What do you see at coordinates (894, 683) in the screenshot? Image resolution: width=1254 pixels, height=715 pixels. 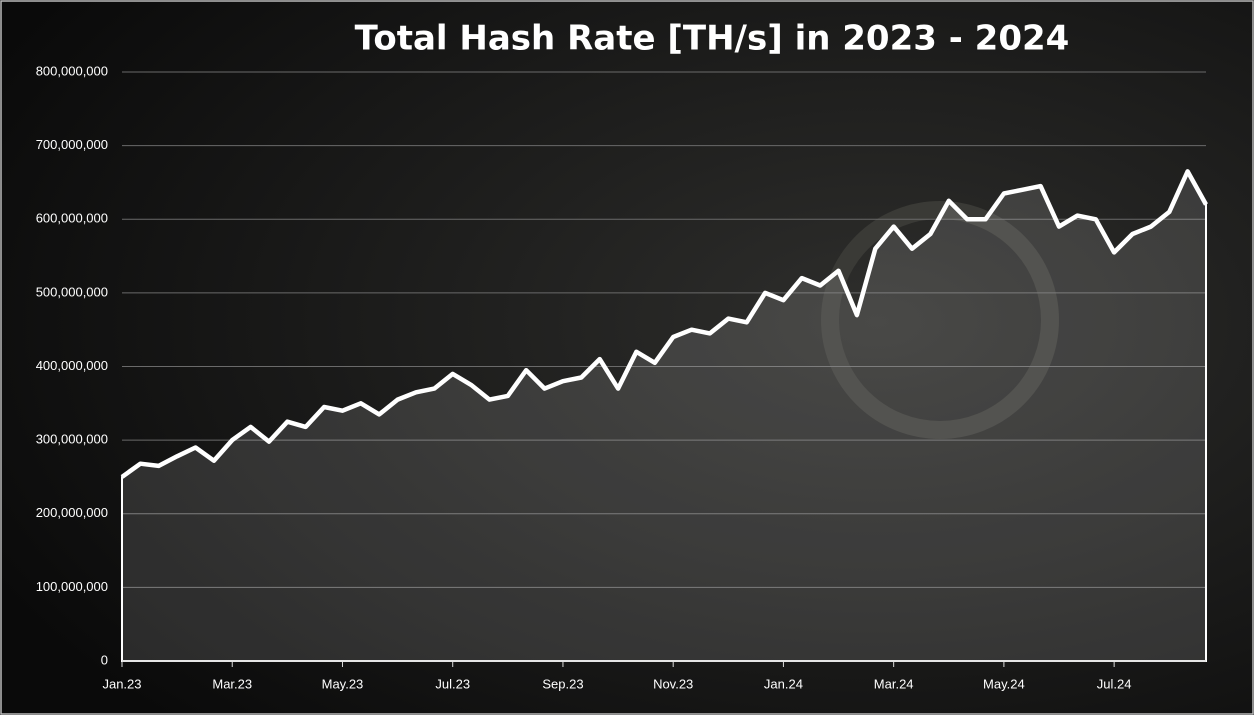 I see `x-tick-label: Mar.24` at bounding box center [894, 683].